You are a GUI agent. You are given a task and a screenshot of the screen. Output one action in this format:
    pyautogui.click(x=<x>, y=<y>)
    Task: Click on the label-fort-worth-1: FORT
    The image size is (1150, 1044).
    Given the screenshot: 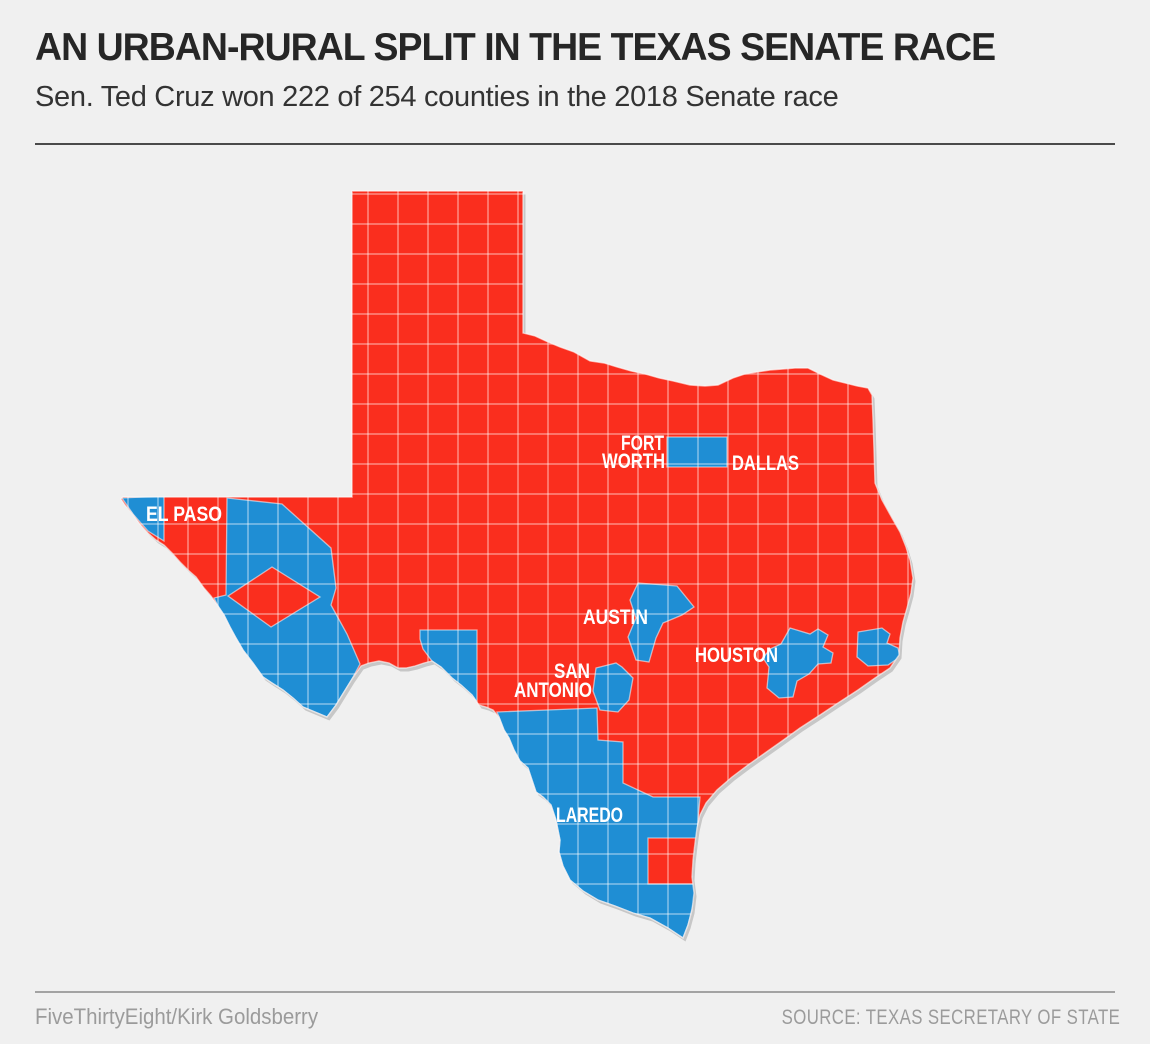 What is the action you would take?
    pyautogui.click(x=642, y=443)
    